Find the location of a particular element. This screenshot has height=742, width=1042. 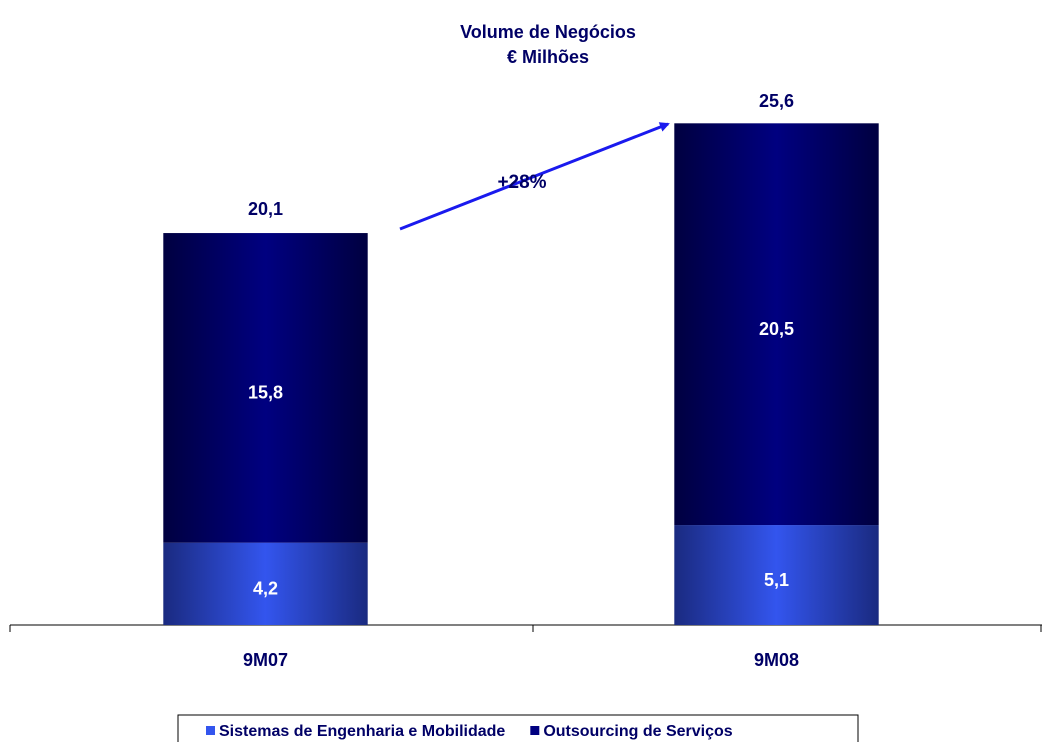

x-tick-label: 9M08 is located at coordinates (776, 660).